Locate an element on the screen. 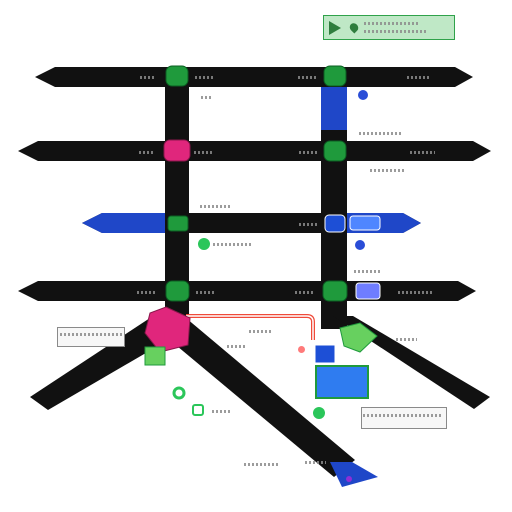 This screenshot has width=512, height=512. info-note-right is located at coordinates (404, 418).